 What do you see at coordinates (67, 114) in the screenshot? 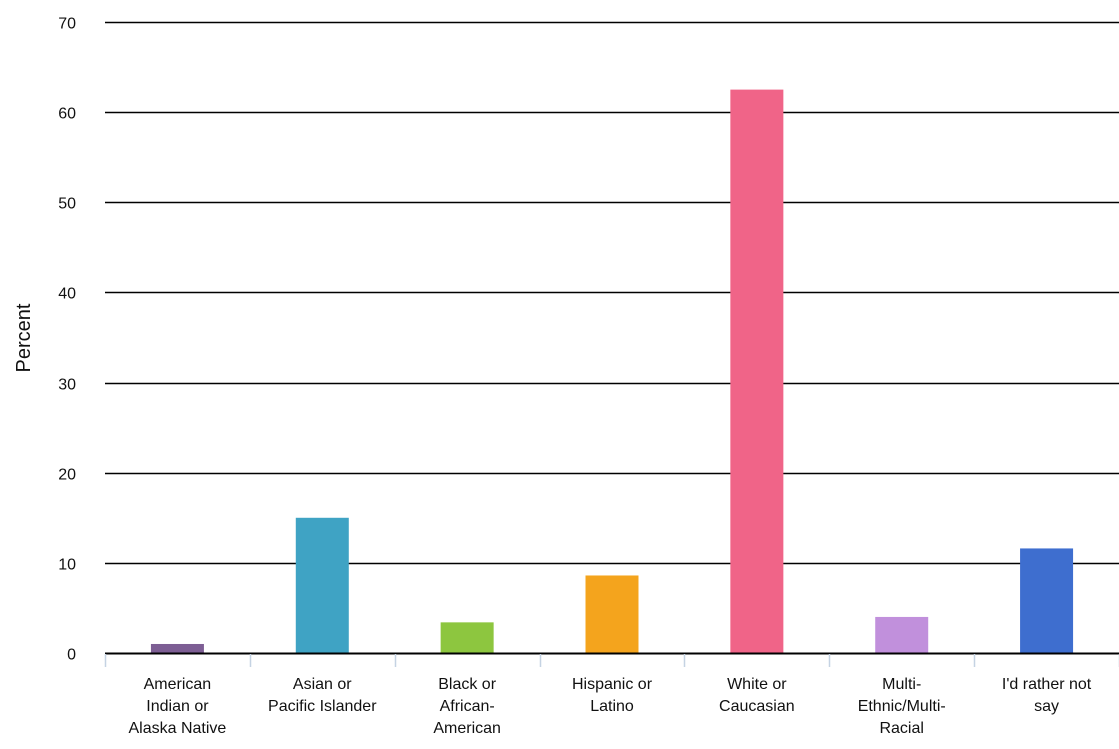
I see `y-tick-label: 60` at bounding box center [67, 114].